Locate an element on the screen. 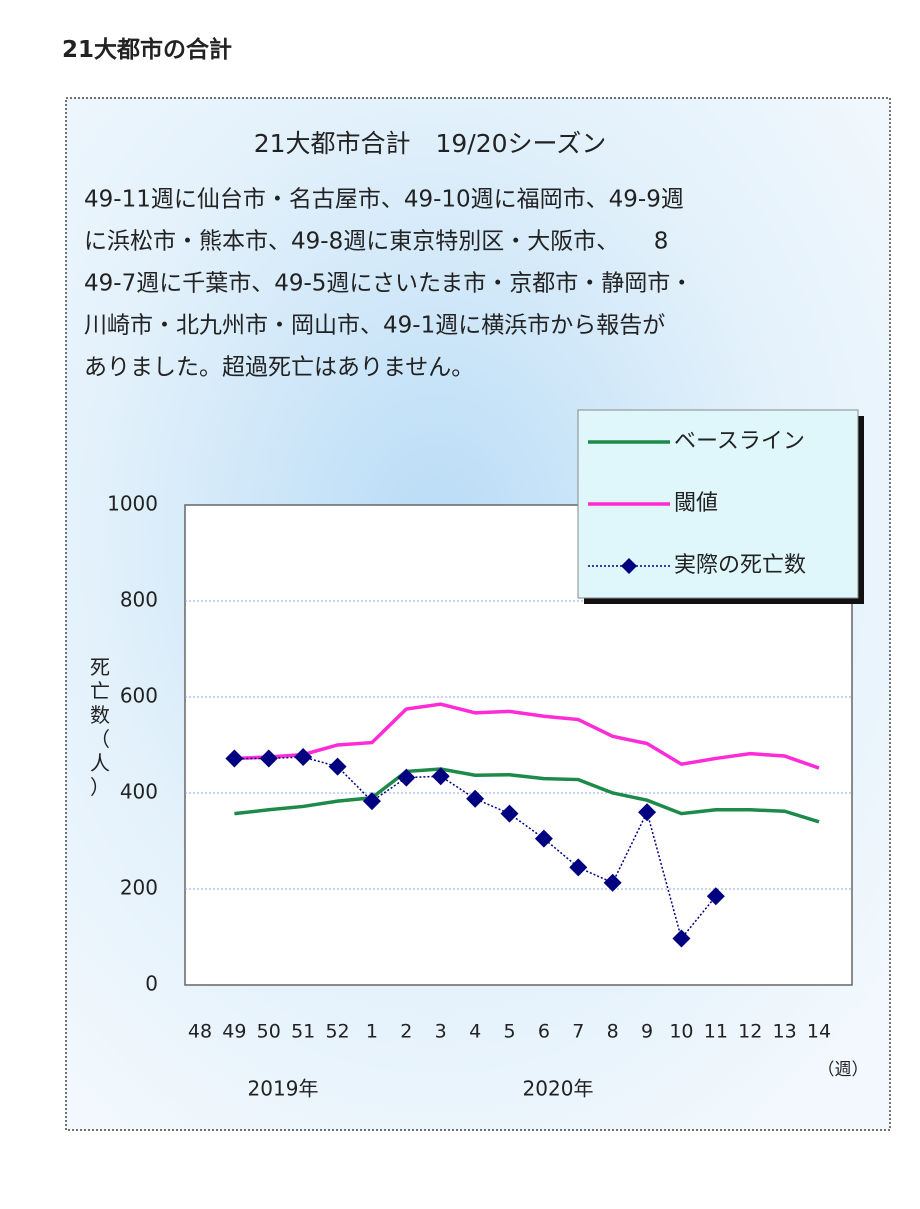  annotation-line: に浜松市・熊本市、49-8週に東京特別区・大阪市、 8 is located at coordinates (376, 242).